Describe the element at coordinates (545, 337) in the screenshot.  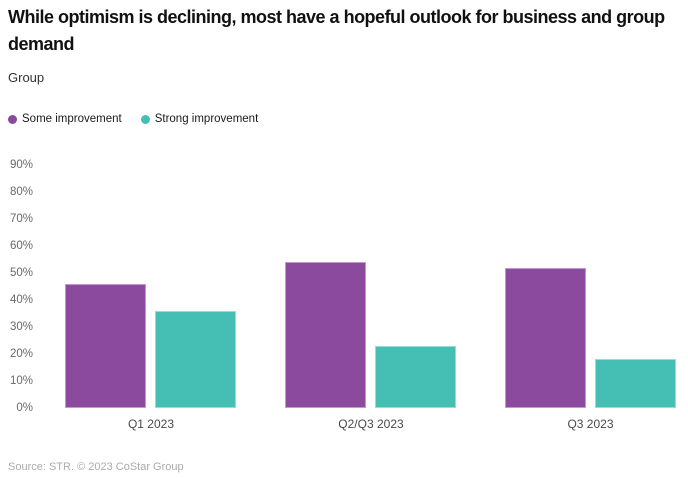
I see `bar-q3-2023-some-improvement` at that location.